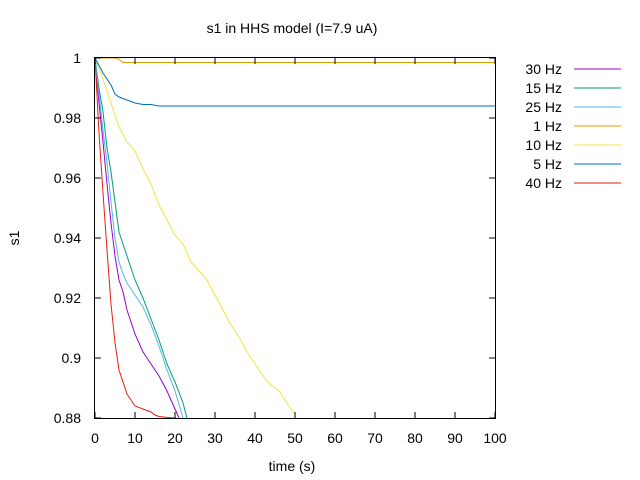  I want to click on x-axis-label: time (s), so click(292, 466).